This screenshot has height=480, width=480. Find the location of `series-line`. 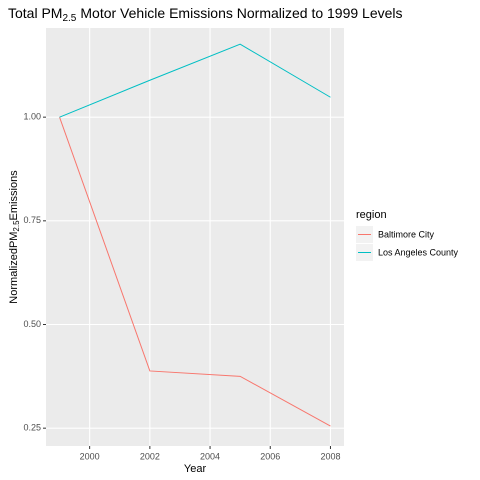

series-line is located at coordinates (195, 80).